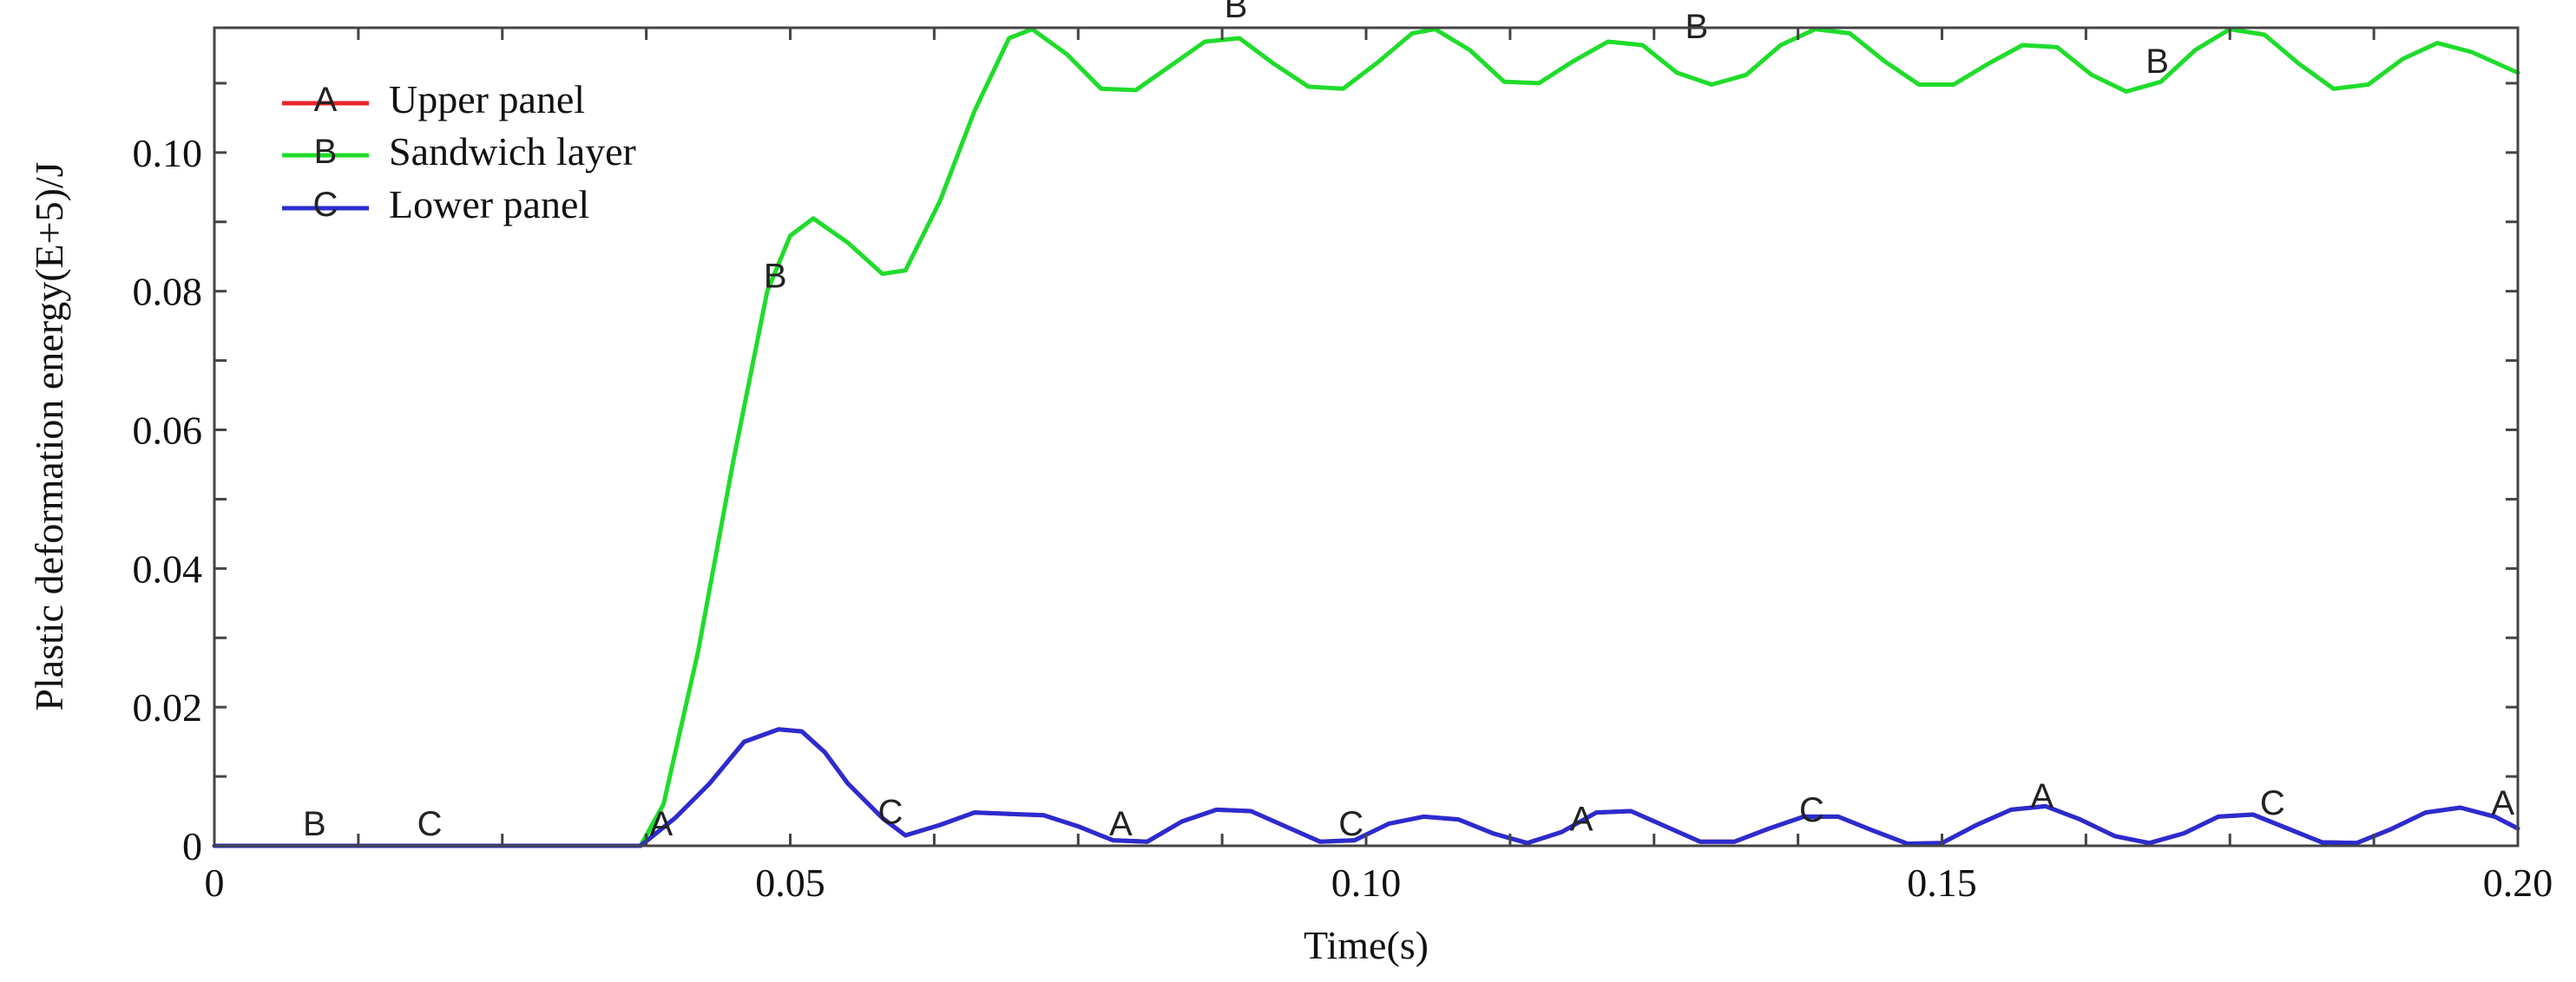 This screenshot has height=982, width=2576. I want to click on y-tick-label: 0.04, so click(168, 569).